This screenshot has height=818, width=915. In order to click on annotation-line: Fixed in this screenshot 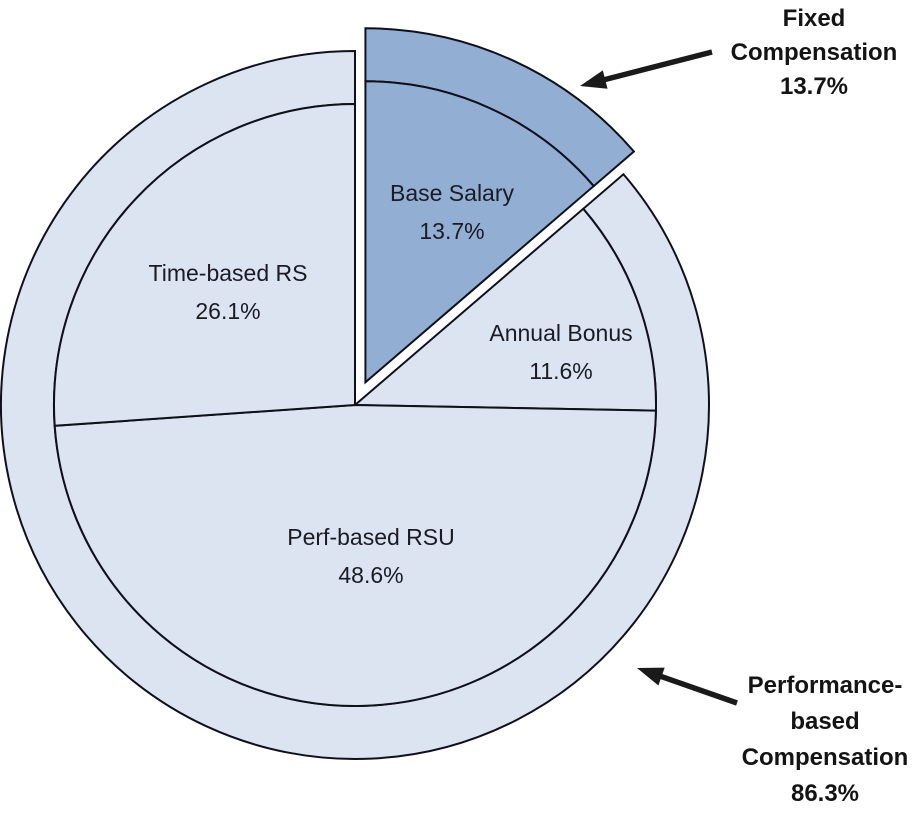, I will do `click(814, 18)`.